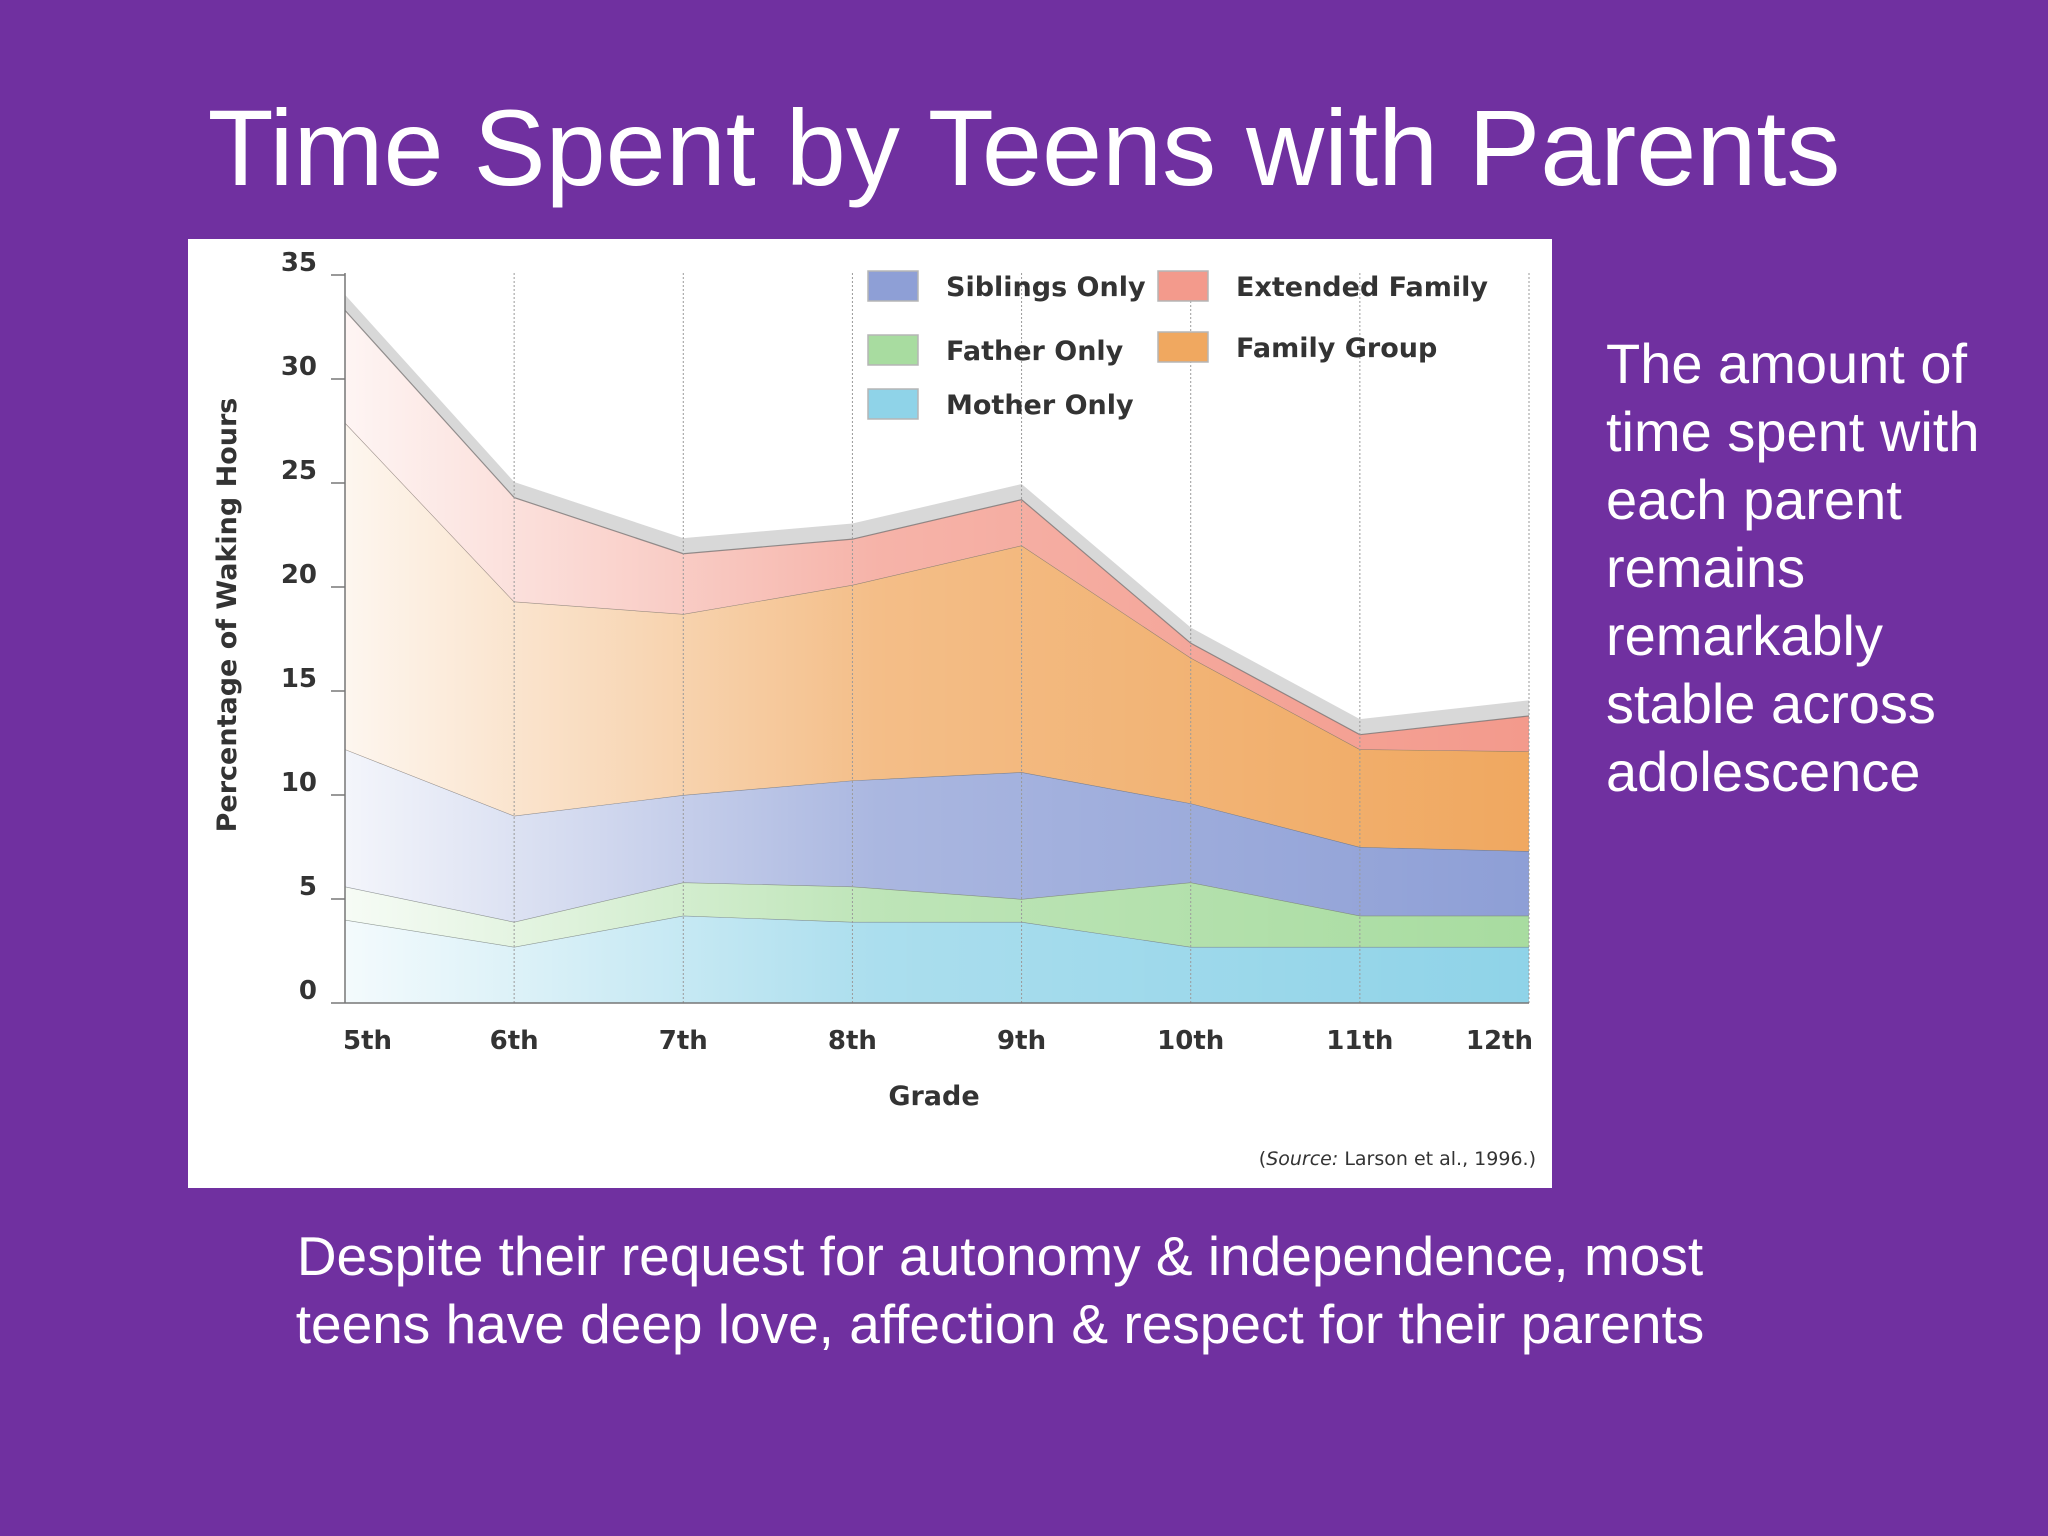 The width and height of the screenshot is (2048, 1536). I want to click on x-axis-label: Grade, so click(933, 1096).